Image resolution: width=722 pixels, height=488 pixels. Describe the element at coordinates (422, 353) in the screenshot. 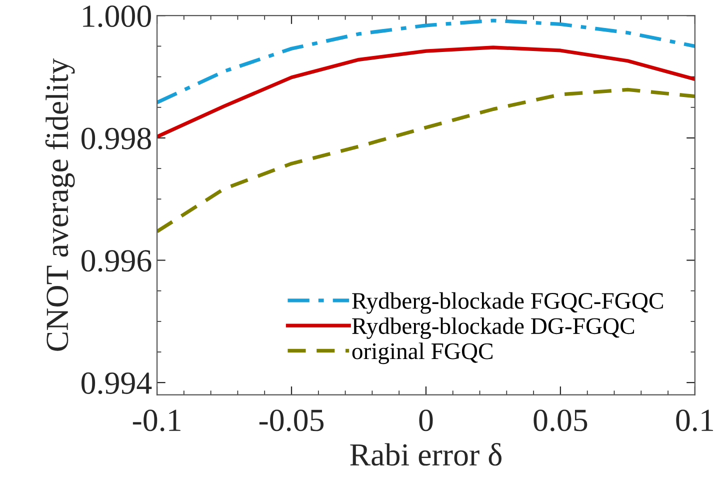

I see `legend-label: original FGQC` at that location.